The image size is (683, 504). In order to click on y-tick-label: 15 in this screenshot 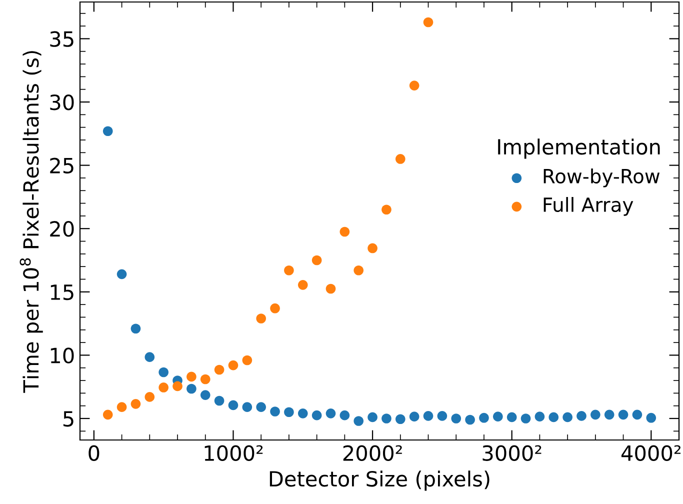, I will do `click(62, 292)`.